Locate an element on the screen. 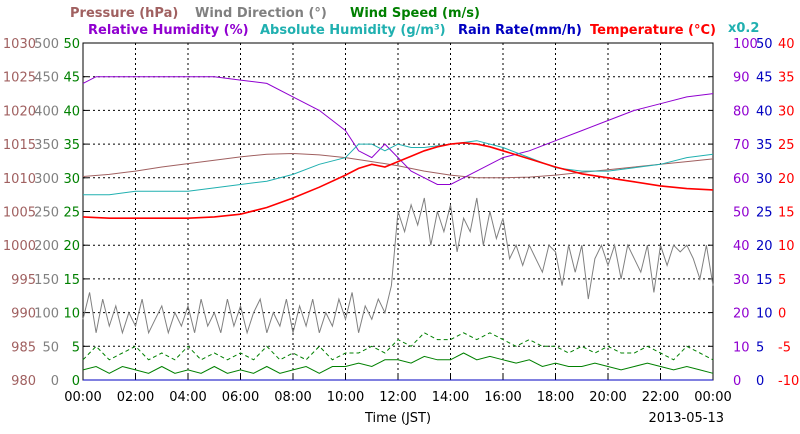  x-tick-label: 16:00 is located at coordinates (502, 397).